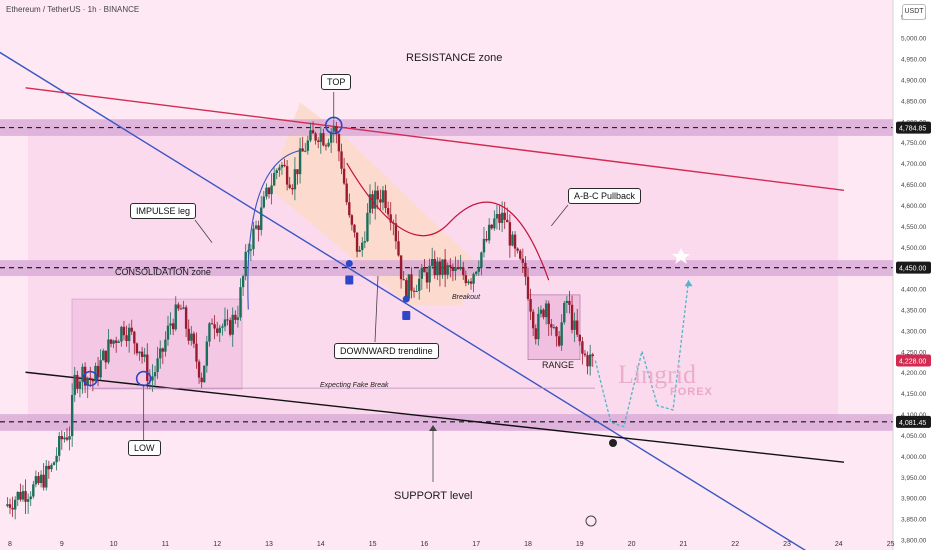  Describe the element at coordinates (914, 478) in the screenshot. I see `y-tick-label: 3,950.00` at that location.